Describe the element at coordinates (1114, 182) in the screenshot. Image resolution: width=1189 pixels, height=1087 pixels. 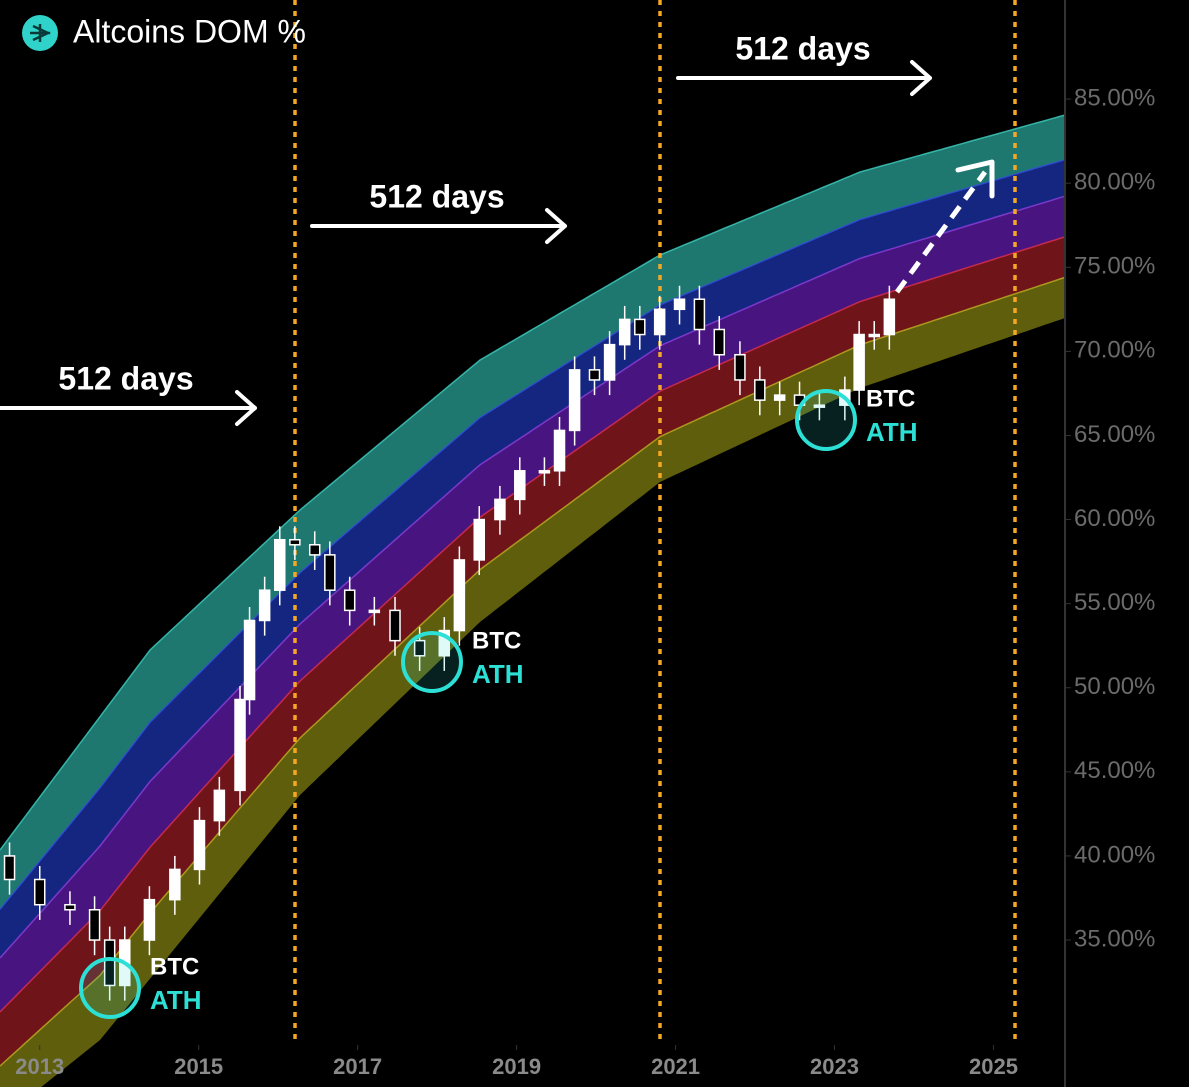
I see `y-tick-label: 80.00%` at that location.